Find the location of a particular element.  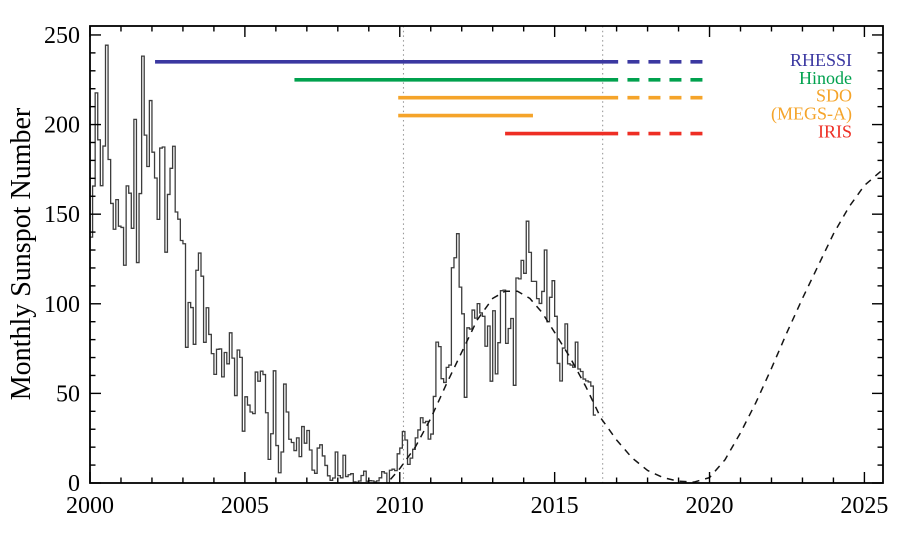

y-tick-label: 0 is located at coordinates (74, 484).